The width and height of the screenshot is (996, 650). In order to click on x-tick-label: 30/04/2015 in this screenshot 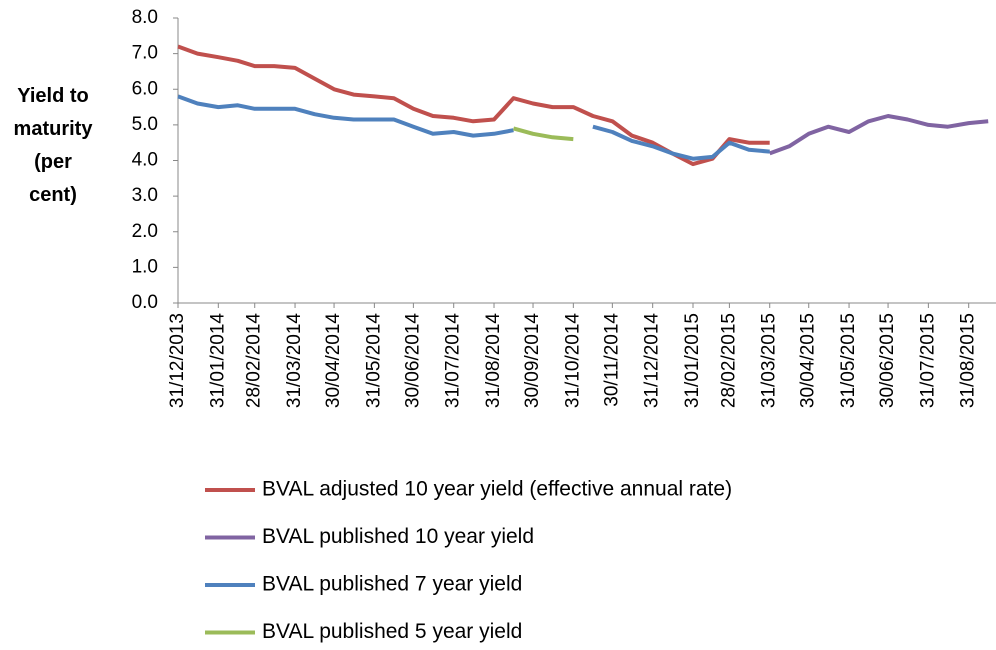, I will do `click(808, 360)`.